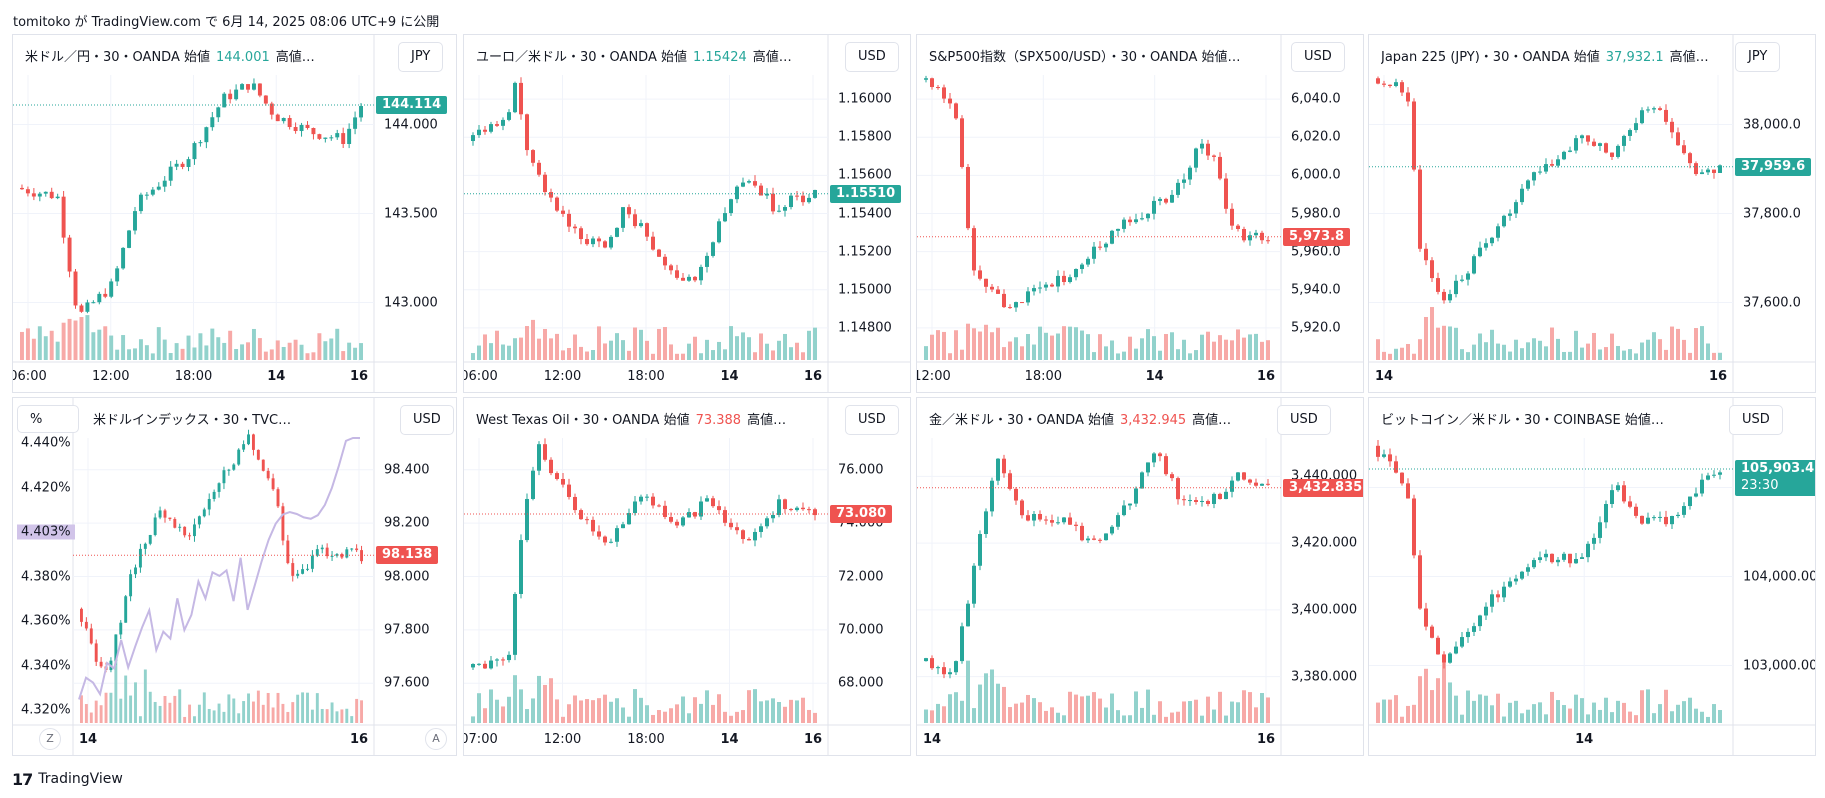 The width and height of the screenshot is (1825, 798). What do you see at coordinates (50, 739) in the screenshot?
I see `auto-scale-toggle: Z` at bounding box center [50, 739].